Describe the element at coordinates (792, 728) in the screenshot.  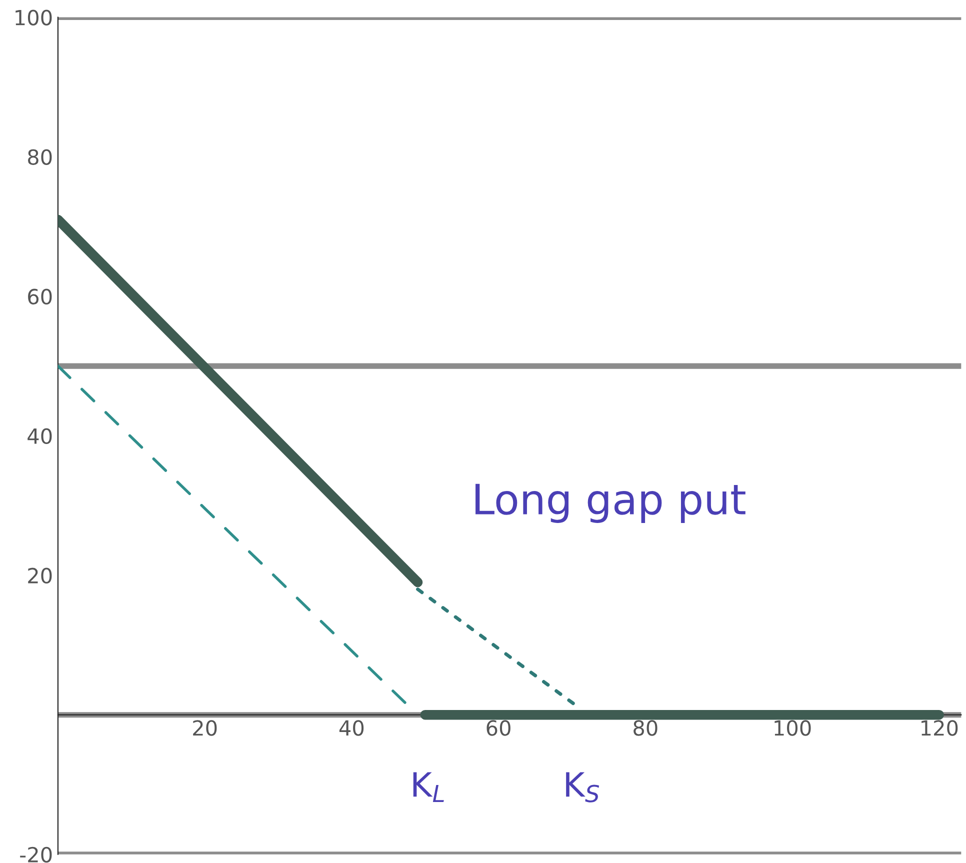
I see `x-tick-label: 100` at that location.